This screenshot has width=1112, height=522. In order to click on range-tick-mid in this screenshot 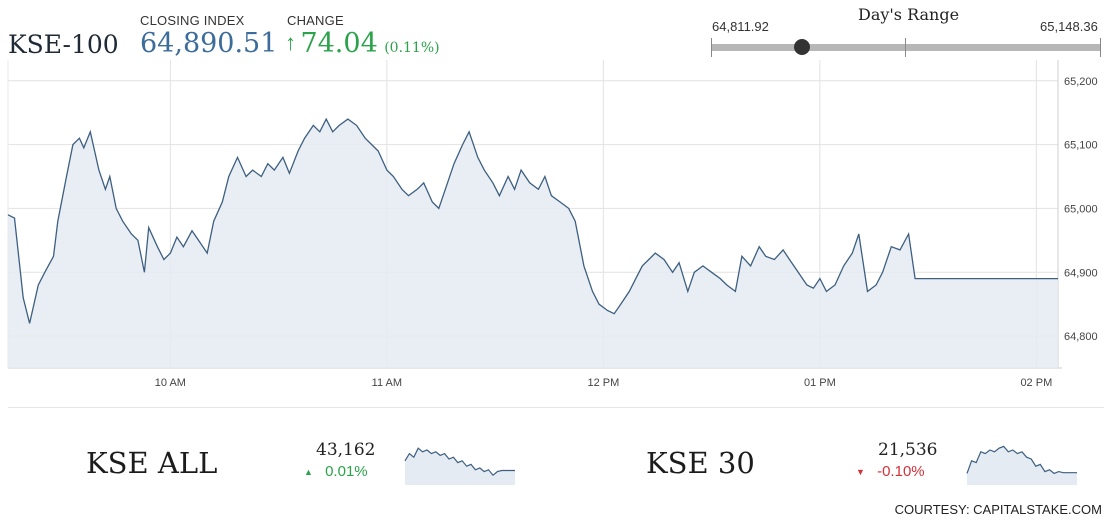, I will do `click(905, 47)`.